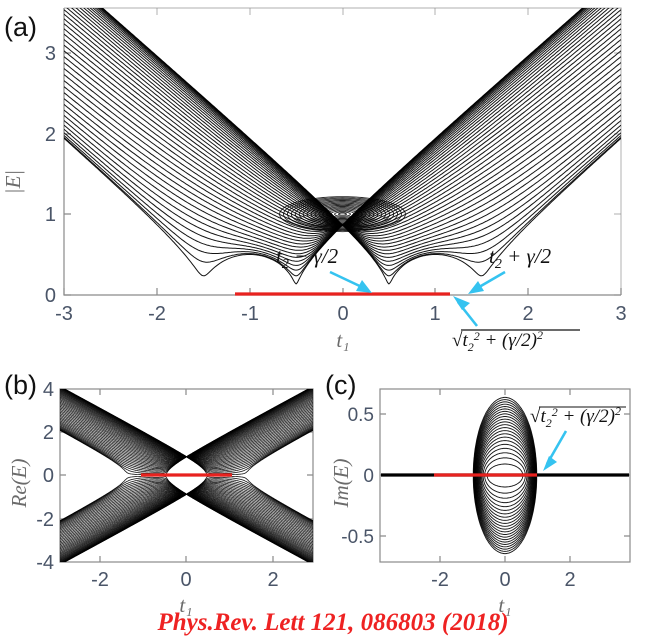 This screenshot has height=637, width=666. I want to click on panel-a-ytick-0: 0, so click(50, 296).